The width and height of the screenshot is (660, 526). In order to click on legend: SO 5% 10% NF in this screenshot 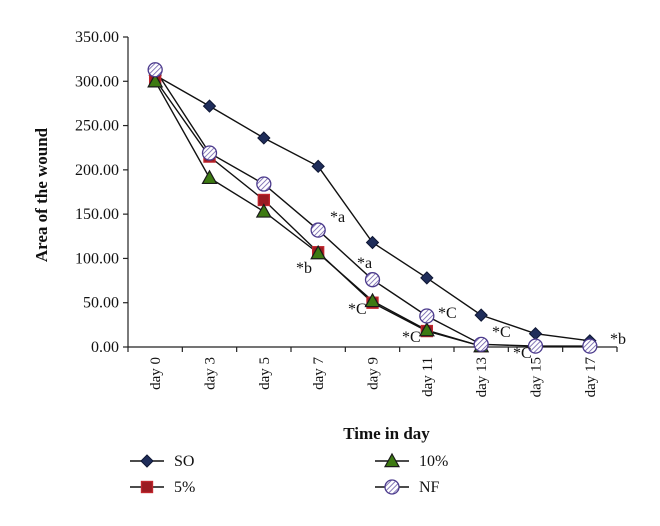, I will do `click(289, 474)`.